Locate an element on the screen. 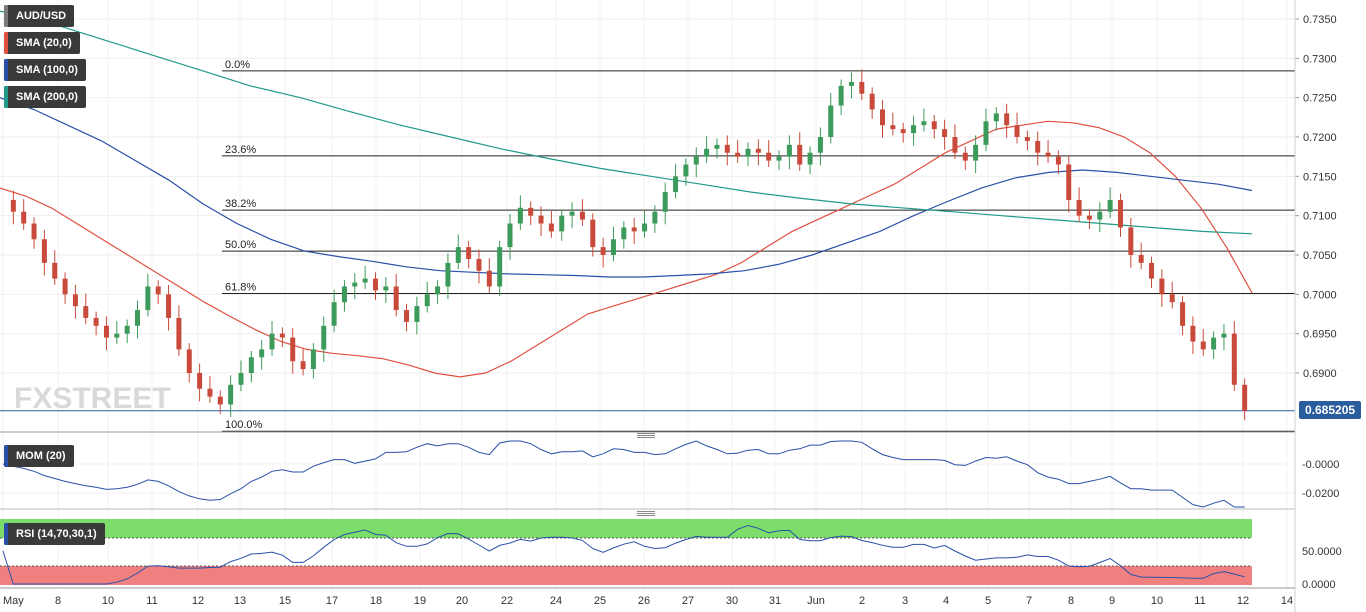  y-tick-label: 0.6900 is located at coordinates (1320, 374).